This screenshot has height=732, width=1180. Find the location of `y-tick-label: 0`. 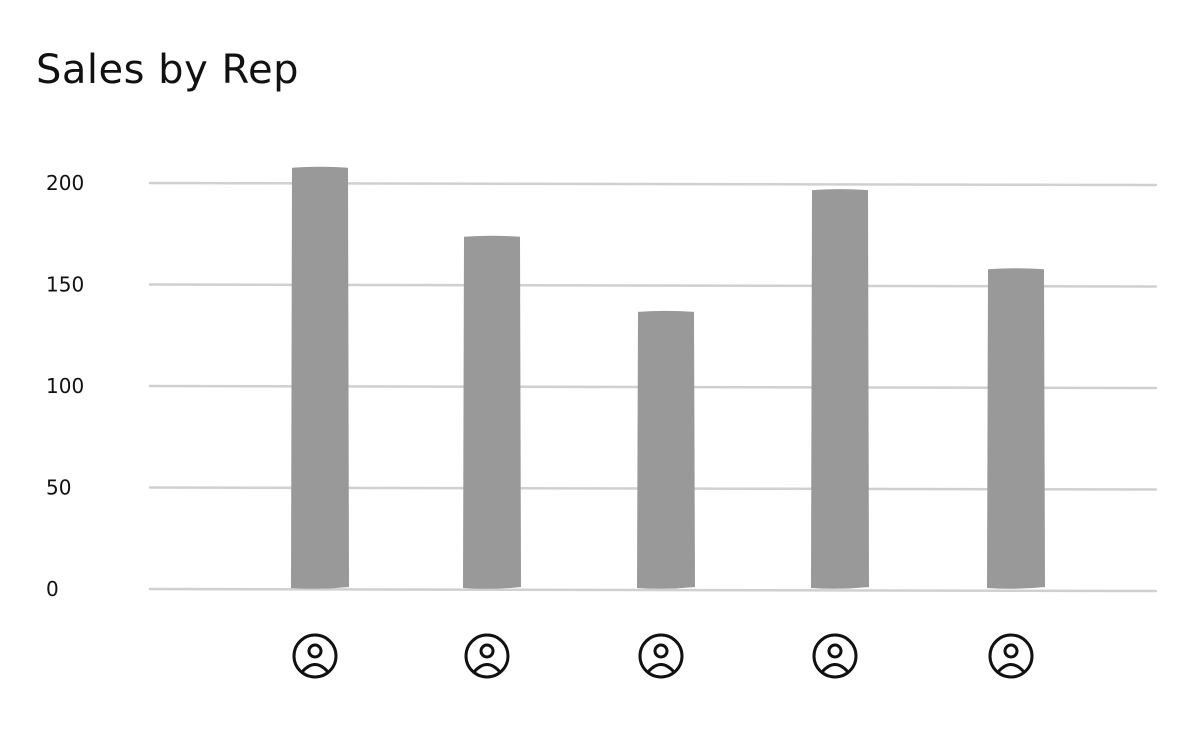

y-tick-label: 0 is located at coordinates (52, 589).